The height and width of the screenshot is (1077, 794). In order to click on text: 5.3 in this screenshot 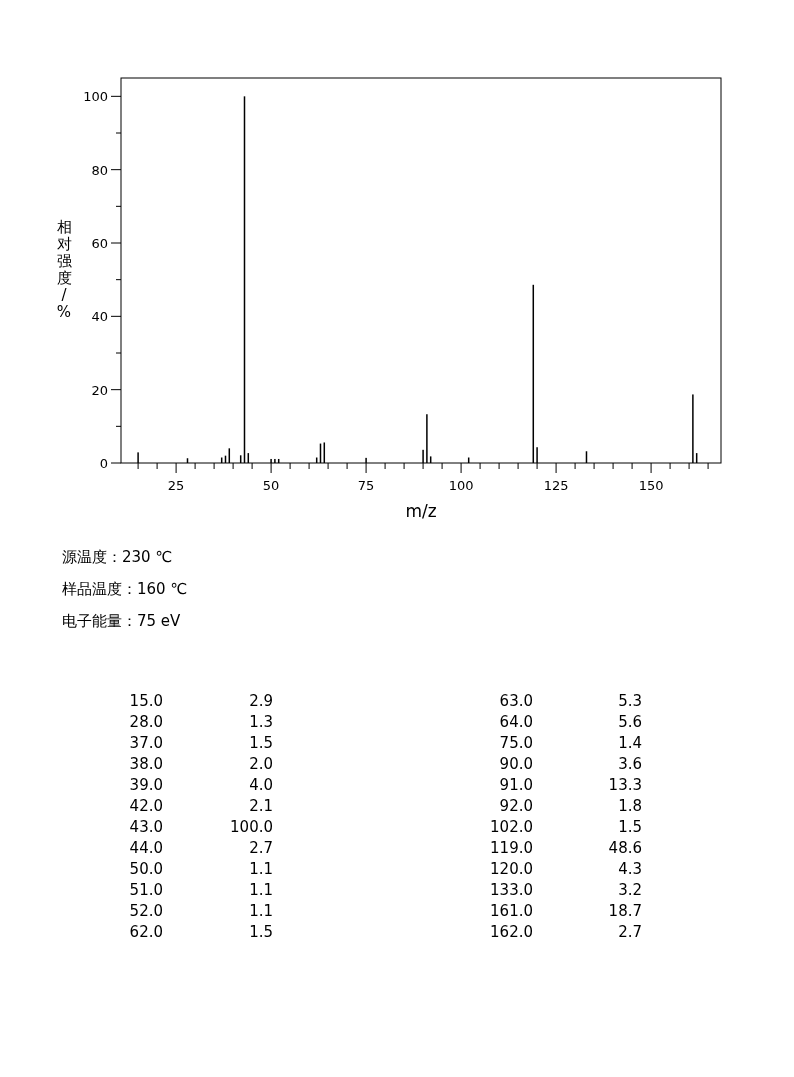, I will do `click(630, 701)`.